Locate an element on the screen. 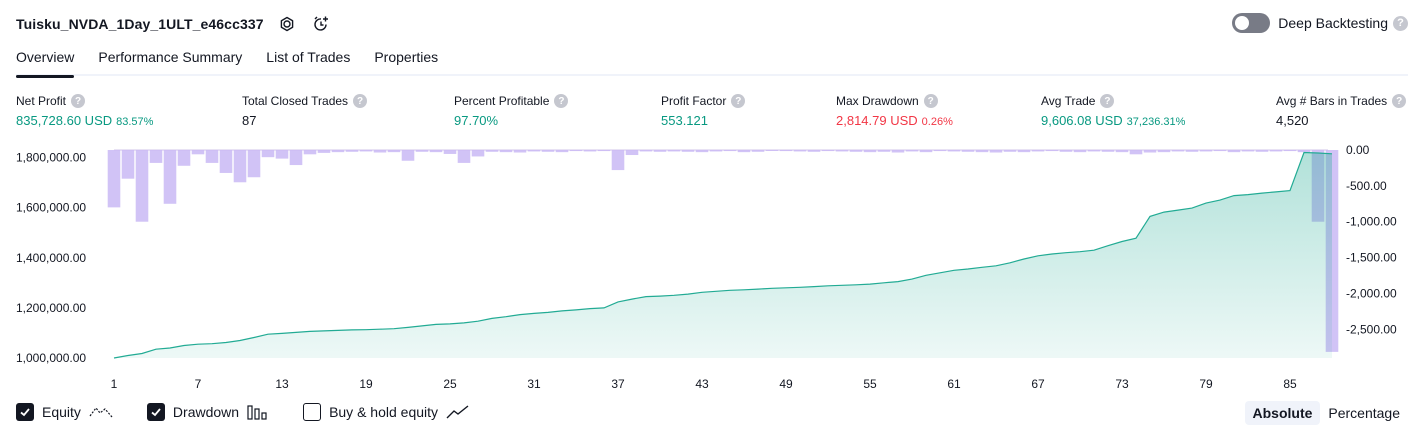  tab-performance-summary: Performance Summary is located at coordinates (170, 57).